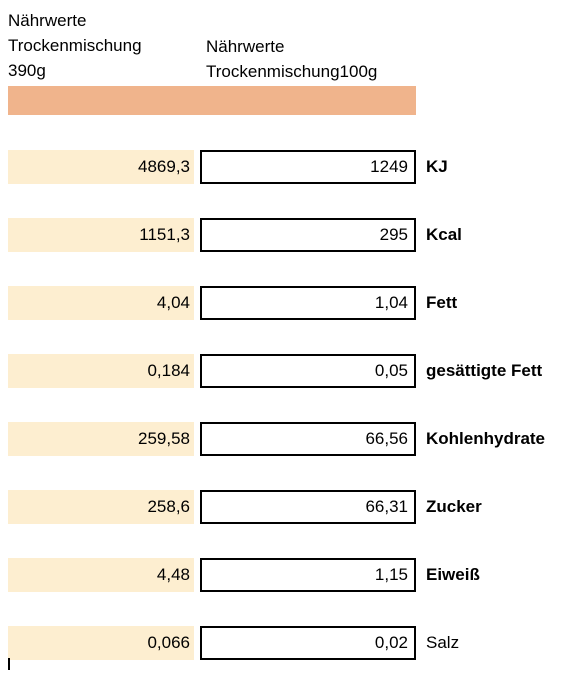 The image size is (568, 674). What do you see at coordinates (291, 59) in the screenshot?
I see `header-col-b: Nährwerte Trockenmischung100g` at bounding box center [291, 59].